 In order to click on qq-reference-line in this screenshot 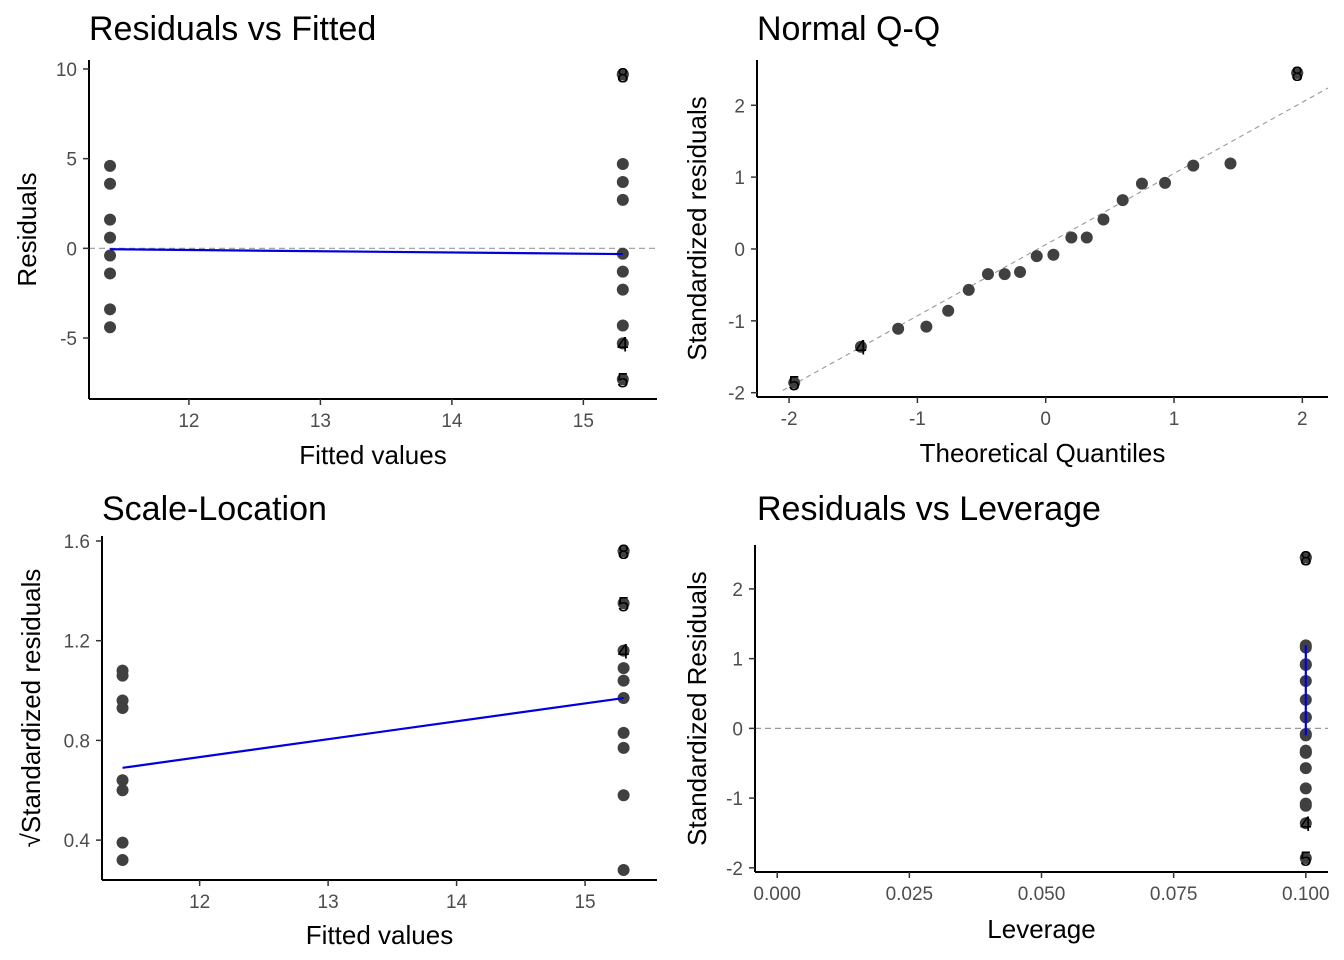, I will do `click(1055, 239)`.